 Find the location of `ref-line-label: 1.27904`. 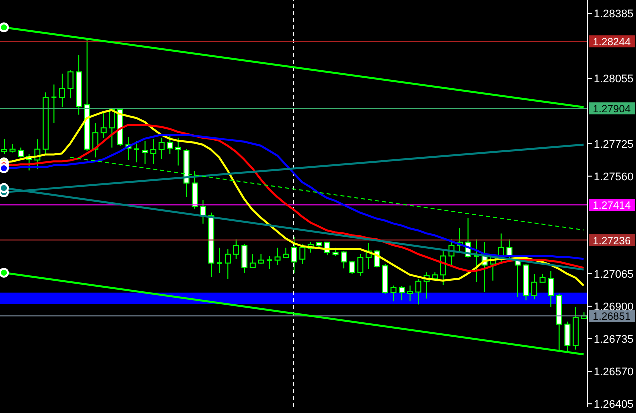

ref-line-label: 1.27904 is located at coordinates (612, 110).